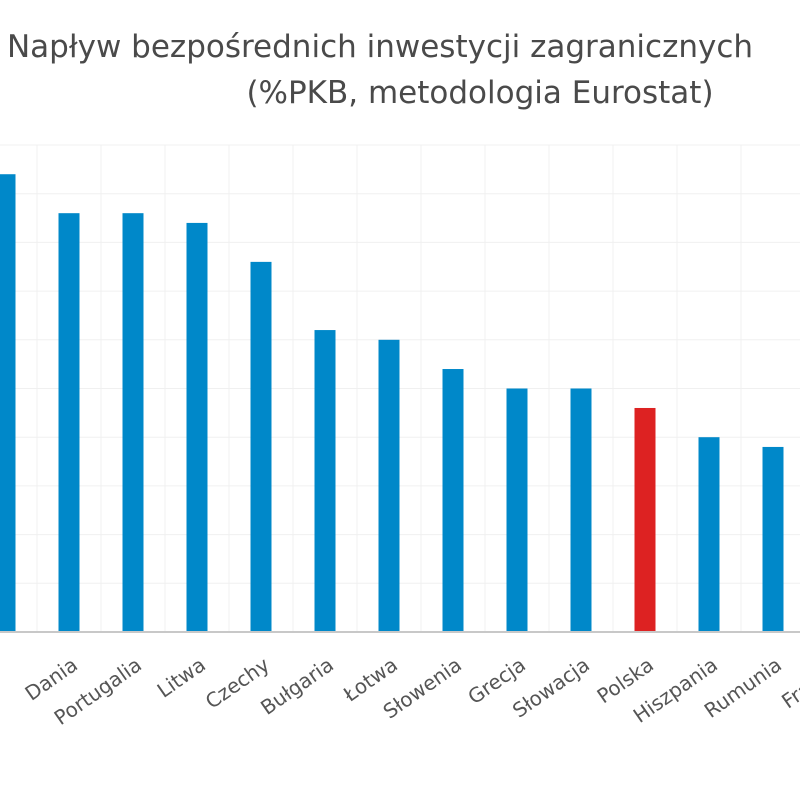 This screenshot has width=800, height=800. Describe the element at coordinates (709, 534) in the screenshot. I see `bar-hiszpania` at that location.